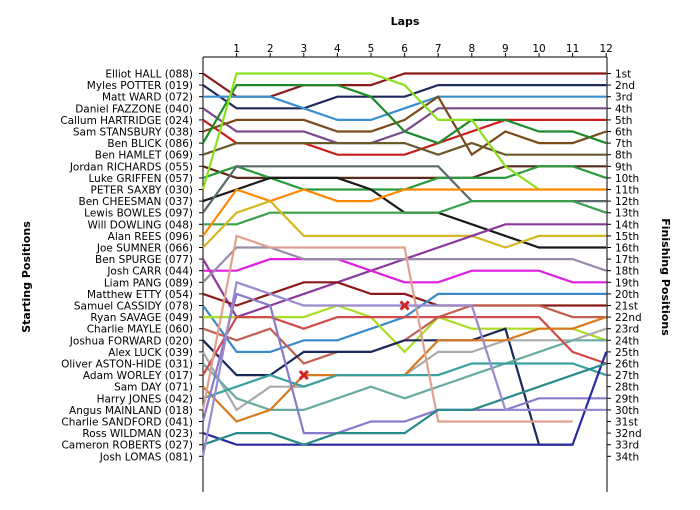  Describe the element at coordinates (626, 423) in the screenshot. I see `finishing-position-label: 31st` at that location.